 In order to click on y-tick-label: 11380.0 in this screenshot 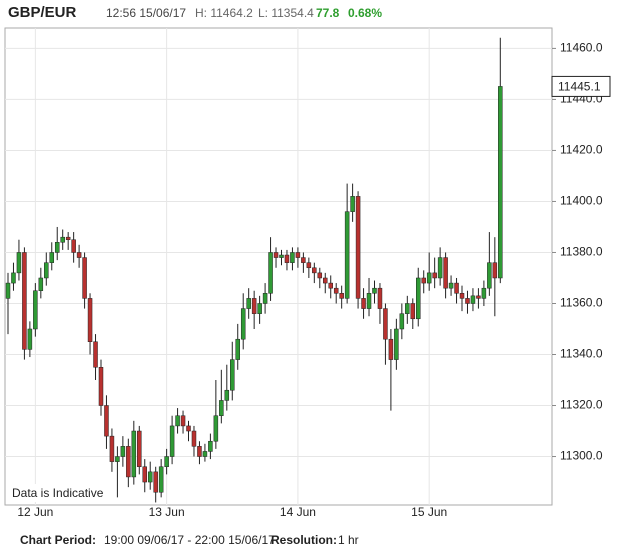, I will do `click(581, 252)`.